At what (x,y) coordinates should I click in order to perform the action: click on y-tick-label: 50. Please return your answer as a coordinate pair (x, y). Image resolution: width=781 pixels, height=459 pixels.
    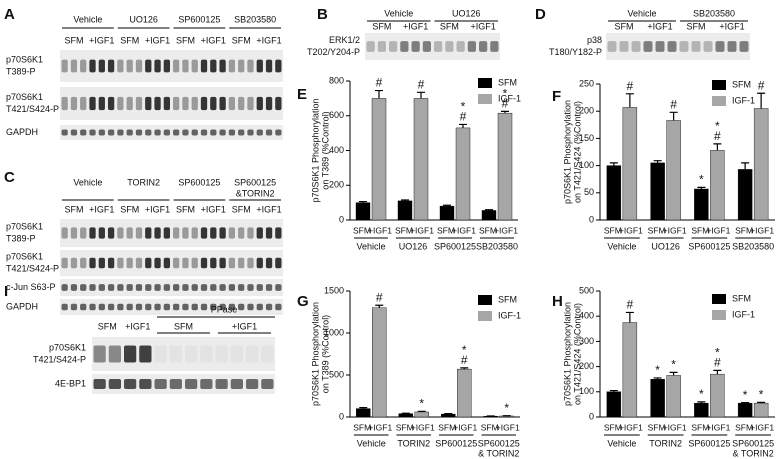
    Looking at the image, I should click on (589, 192).